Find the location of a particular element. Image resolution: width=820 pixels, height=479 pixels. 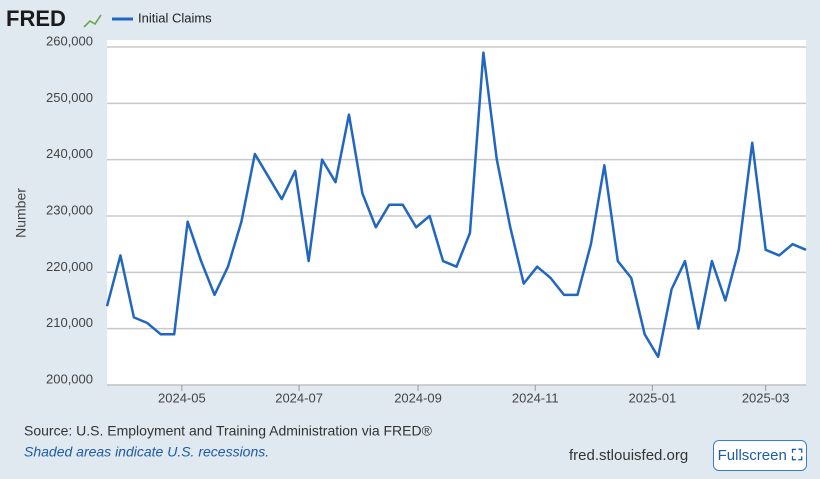

fullscreen-button: Fullscreen ⛶ is located at coordinates (760, 455).